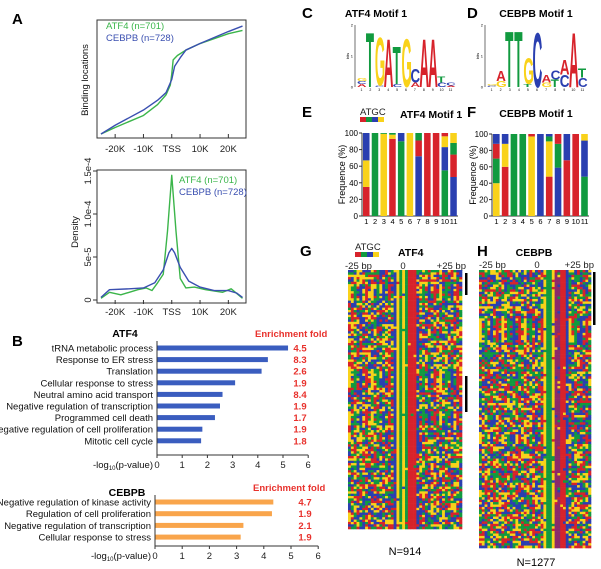  Describe the element at coordinates (535, 409) in the screenshot. I see `heatmap-cebpb` at that location.